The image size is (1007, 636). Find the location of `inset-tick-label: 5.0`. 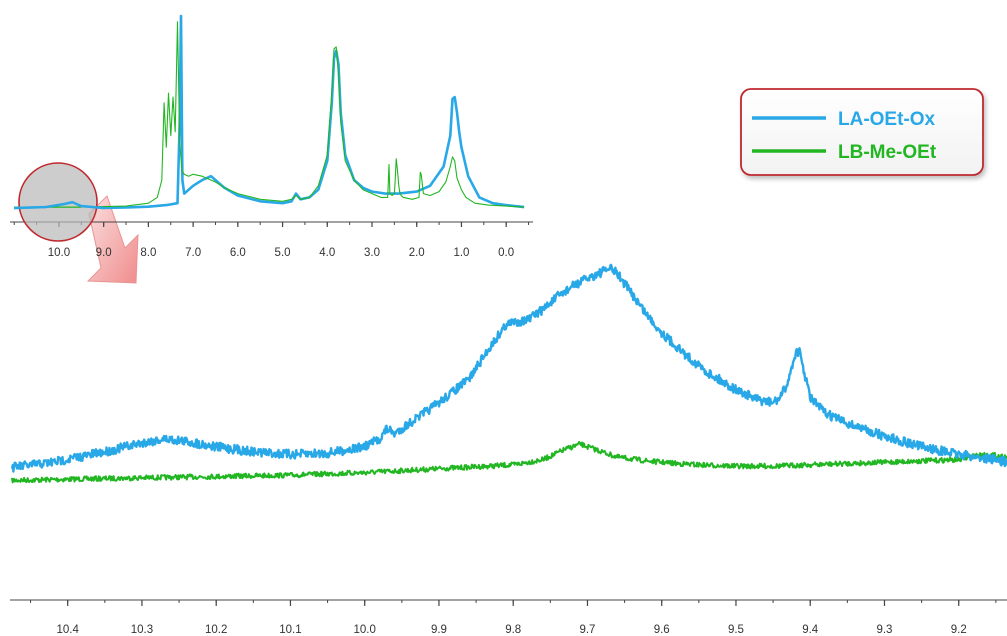

inset-tick-label: 5.0 is located at coordinates (283, 253).